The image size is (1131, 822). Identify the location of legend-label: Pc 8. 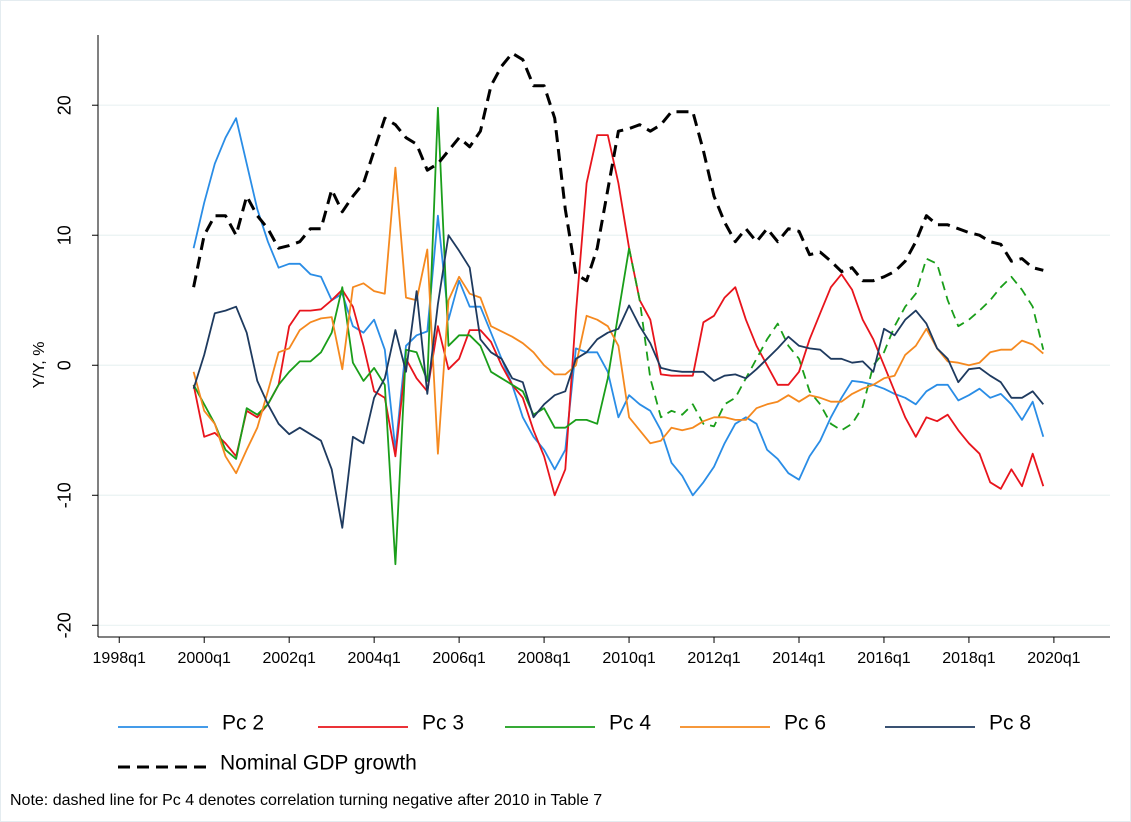
(1010, 723).